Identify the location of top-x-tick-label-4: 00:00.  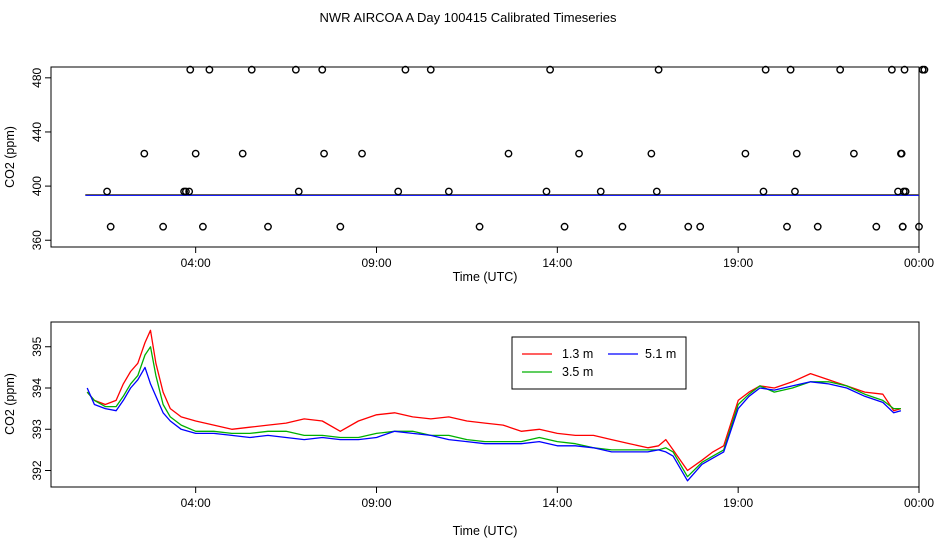
(919, 263).